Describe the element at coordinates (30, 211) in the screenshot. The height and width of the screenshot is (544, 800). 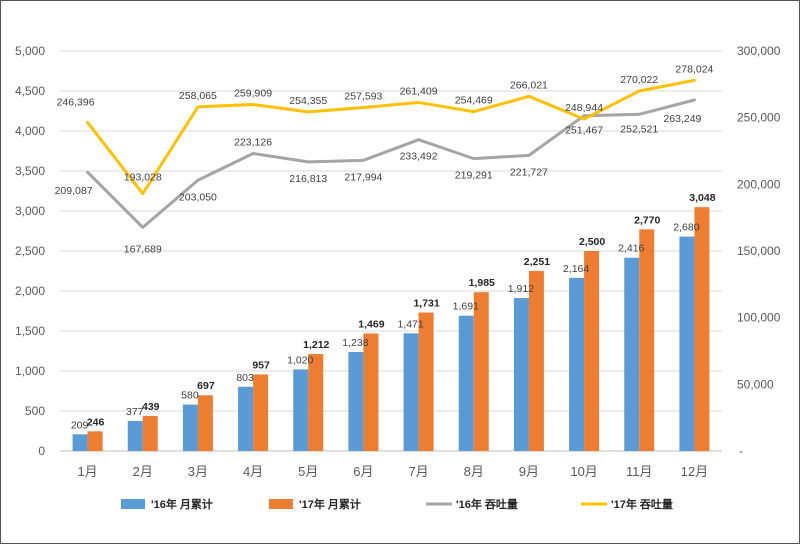
I see `left-tick-label: 3,000` at that location.